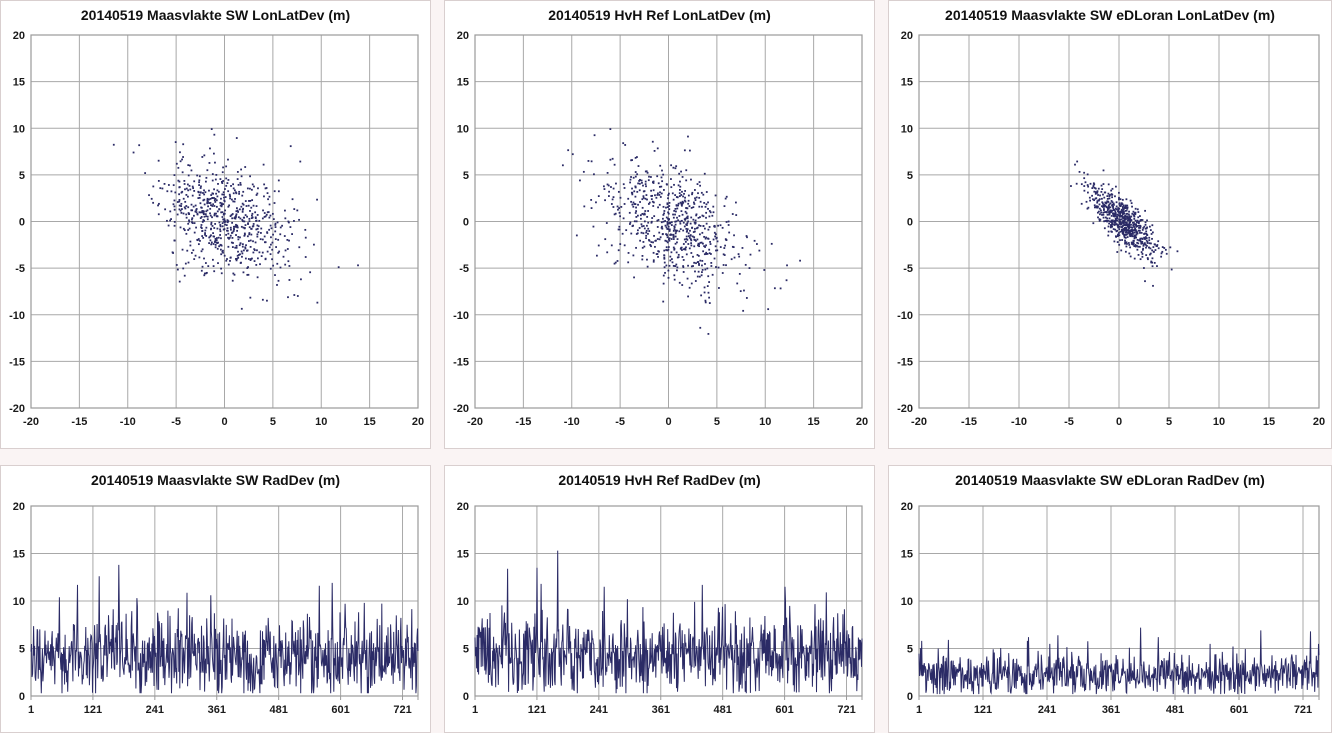  What do you see at coordinates (215, 480) in the screenshot?
I see `chart-title: 20140519 Maasvlakte SW RadDev (m)` at bounding box center [215, 480].